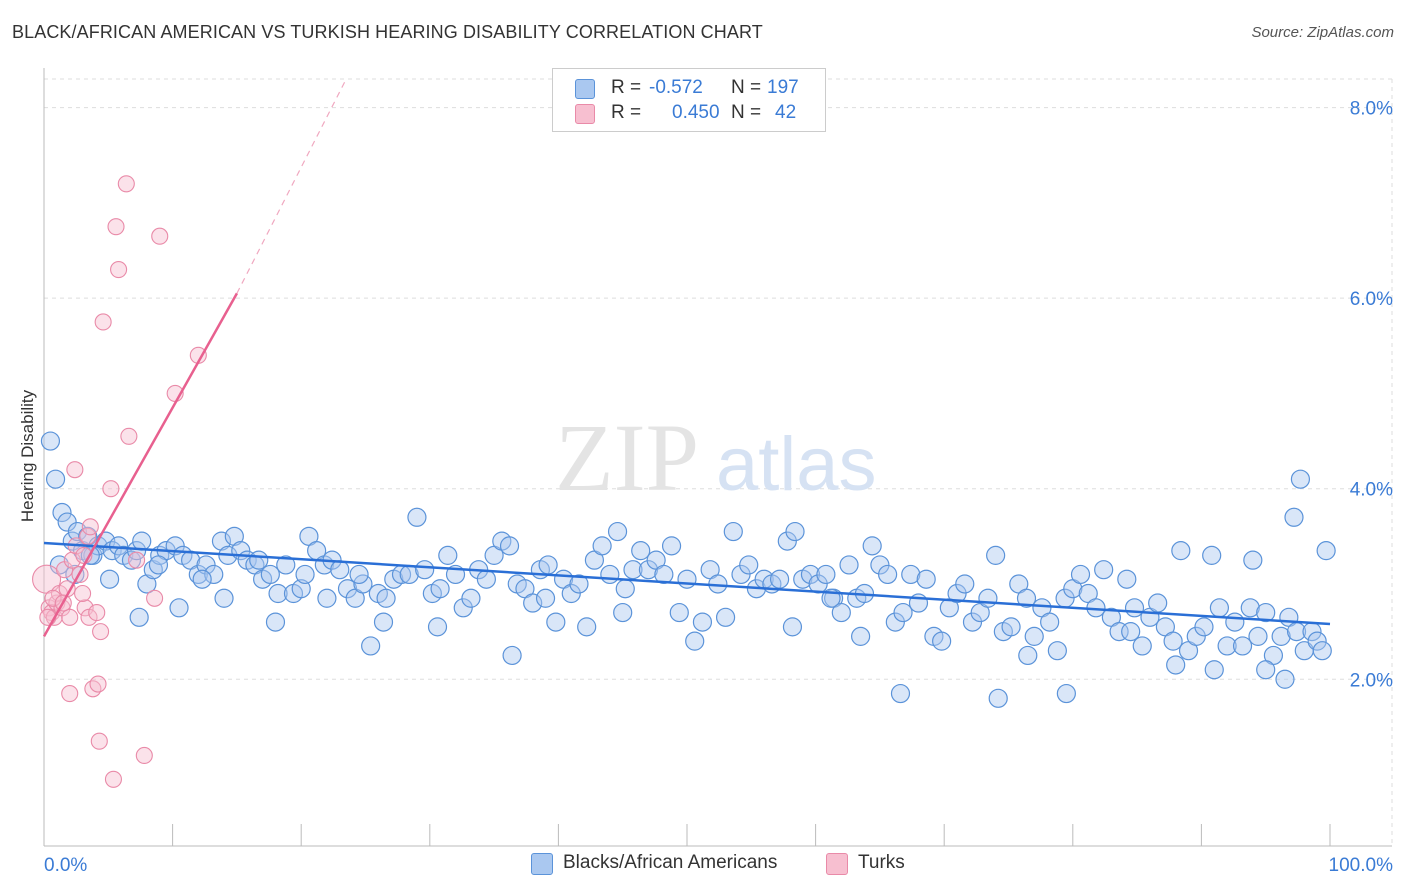  Describe the element at coordinates (696, 112) in the screenshot. I see `r-value: 0.450` at that location.